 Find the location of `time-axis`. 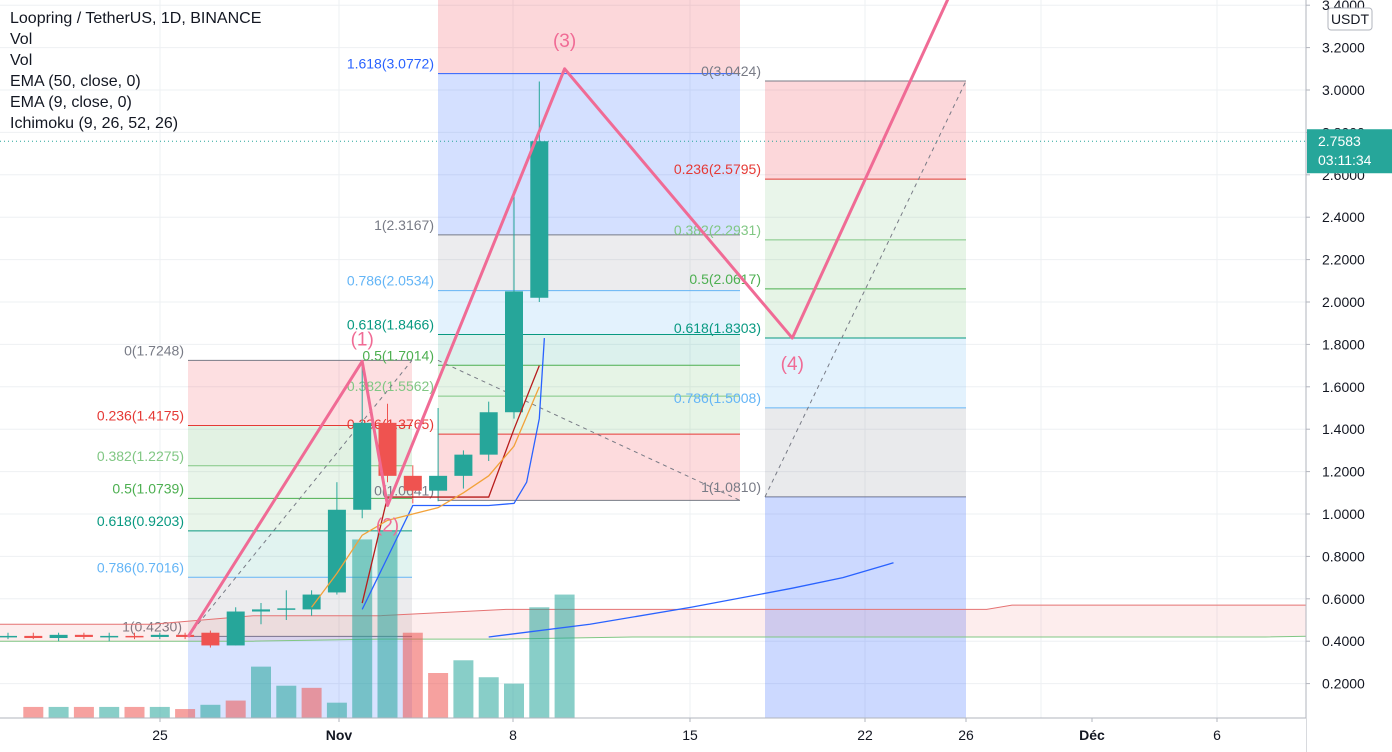

time-axis is located at coordinates (653, 735).